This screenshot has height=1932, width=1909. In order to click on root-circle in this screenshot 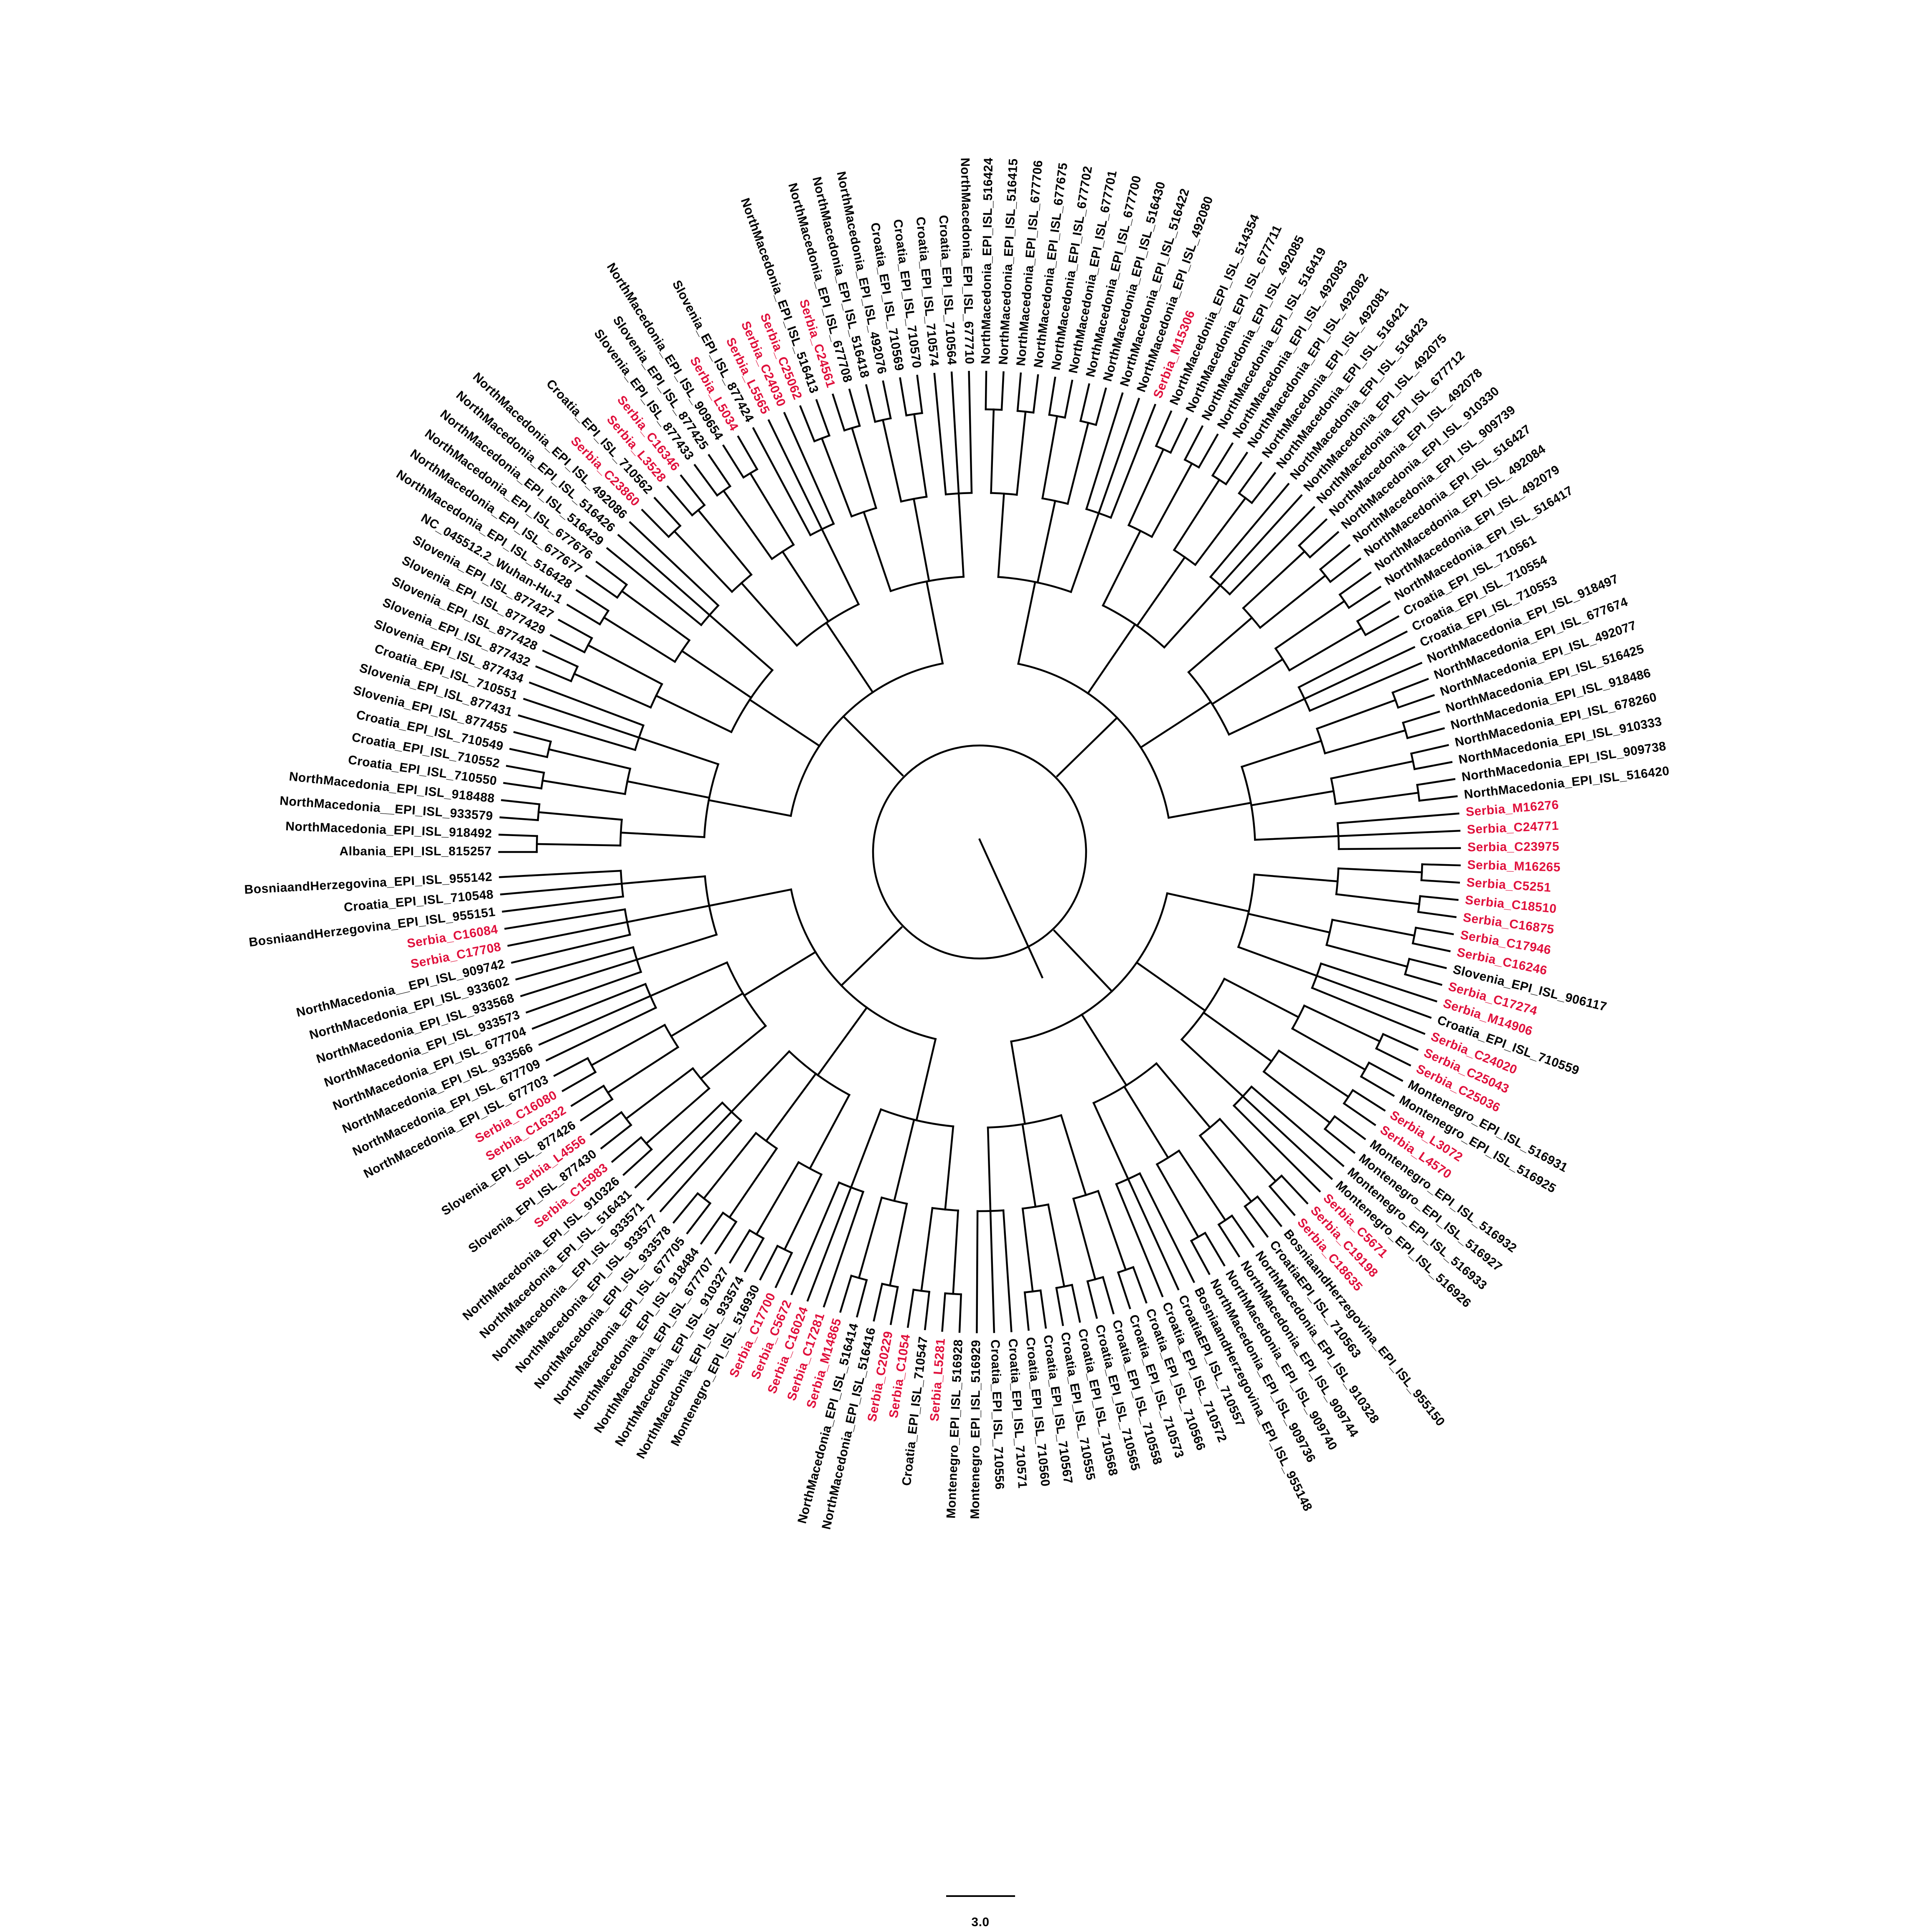, I will do `click(979, 852)`.